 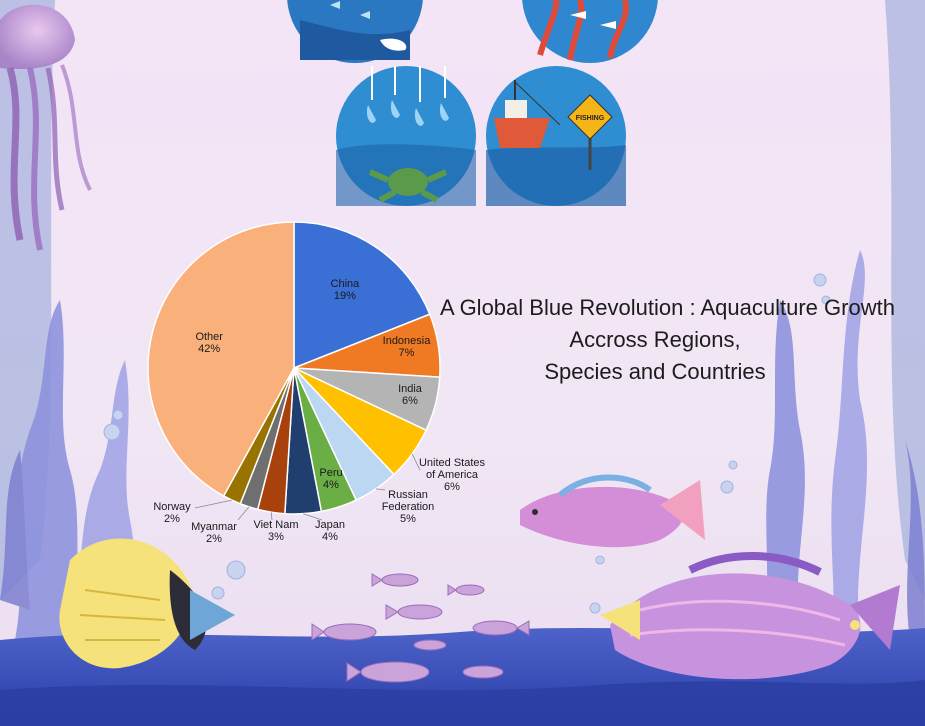 I want to click on pie-label-indonesia: Indonesia 7%, so click(x=407, y=347).